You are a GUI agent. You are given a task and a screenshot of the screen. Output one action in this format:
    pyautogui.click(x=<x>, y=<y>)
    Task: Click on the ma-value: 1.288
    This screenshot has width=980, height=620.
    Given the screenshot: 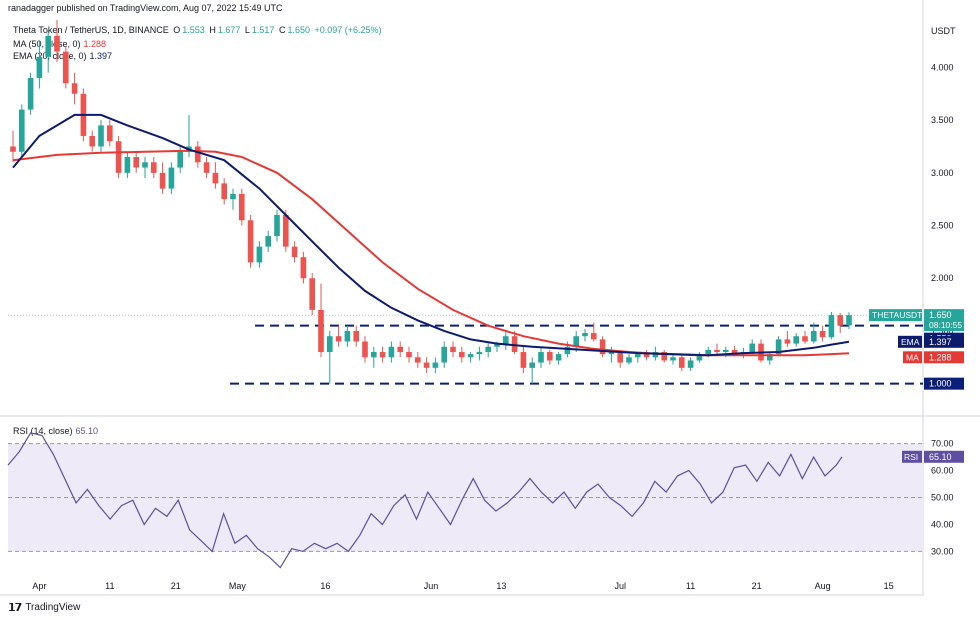 What is the action you would take?
    pyautogui.click(x=95, y=44)
    